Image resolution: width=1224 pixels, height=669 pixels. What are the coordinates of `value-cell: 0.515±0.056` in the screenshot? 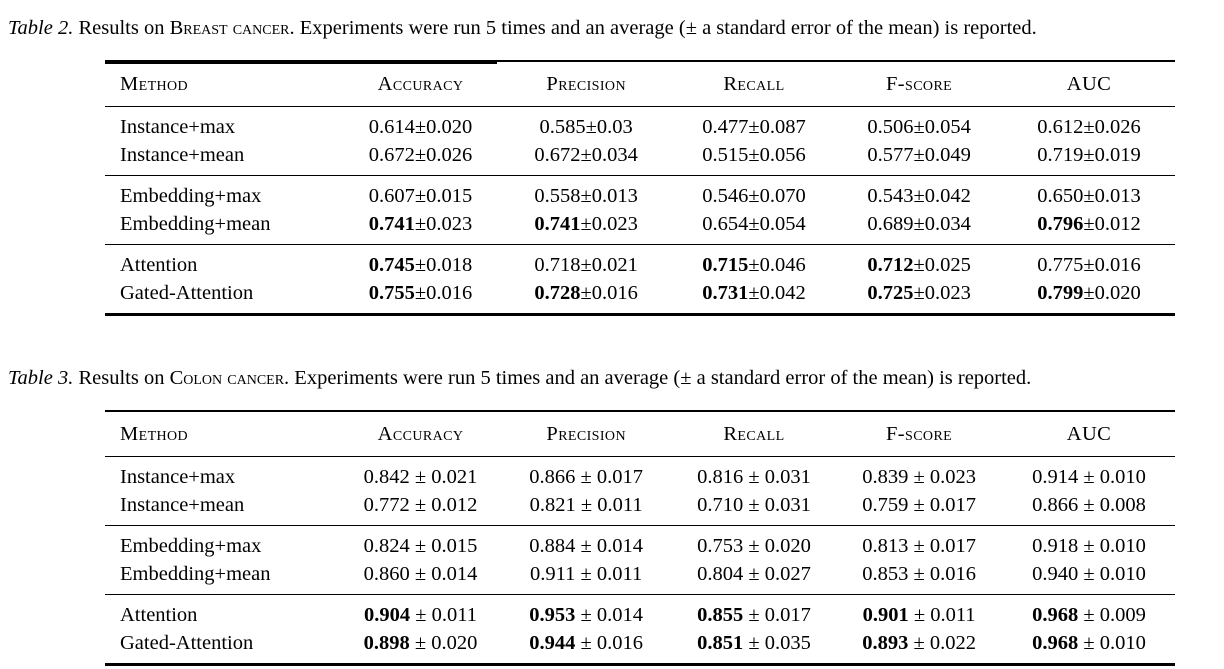 It's located at (754, 155).